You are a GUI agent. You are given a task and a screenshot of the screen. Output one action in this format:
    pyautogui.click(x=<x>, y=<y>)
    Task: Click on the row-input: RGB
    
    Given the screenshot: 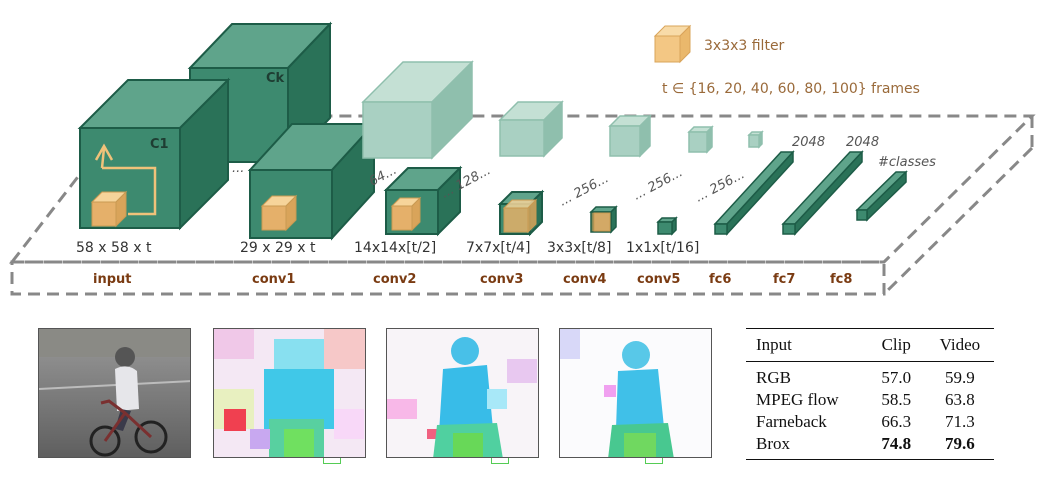 What is the action you would take?
    pyautogui.click(x=773, y=377)
    